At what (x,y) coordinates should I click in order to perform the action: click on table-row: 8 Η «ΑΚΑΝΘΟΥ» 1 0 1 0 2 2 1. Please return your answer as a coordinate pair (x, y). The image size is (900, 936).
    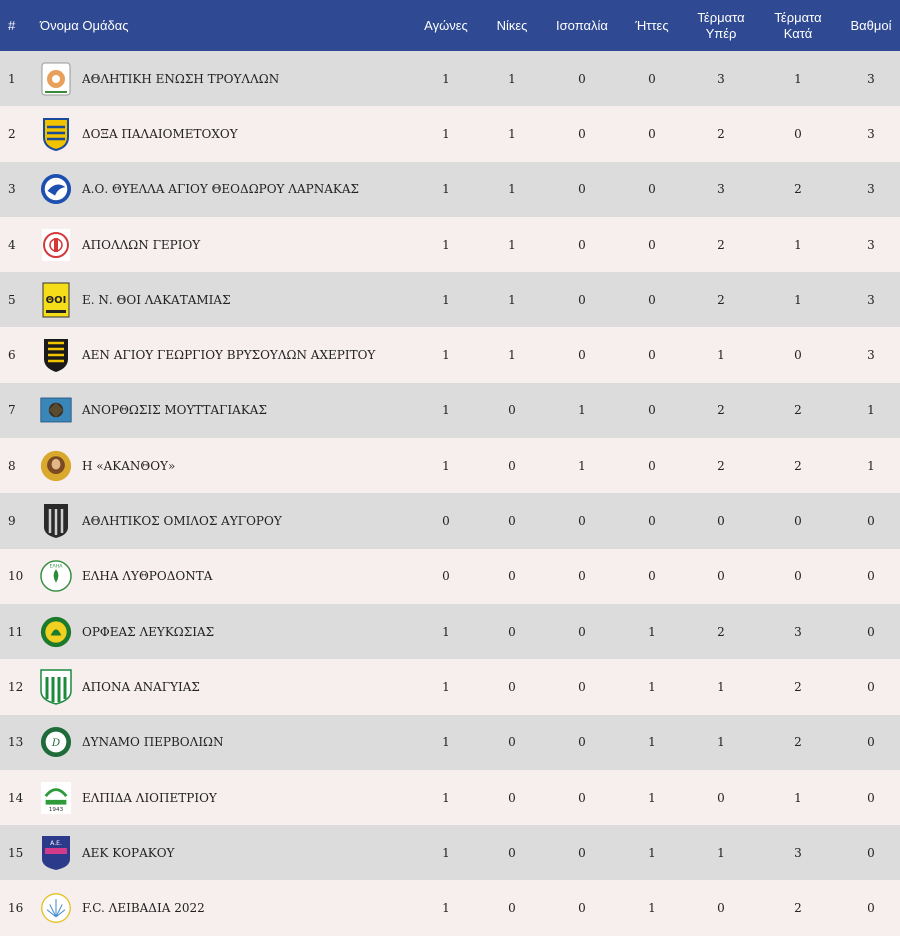
    Looking at the image, I should click on (450, 466).